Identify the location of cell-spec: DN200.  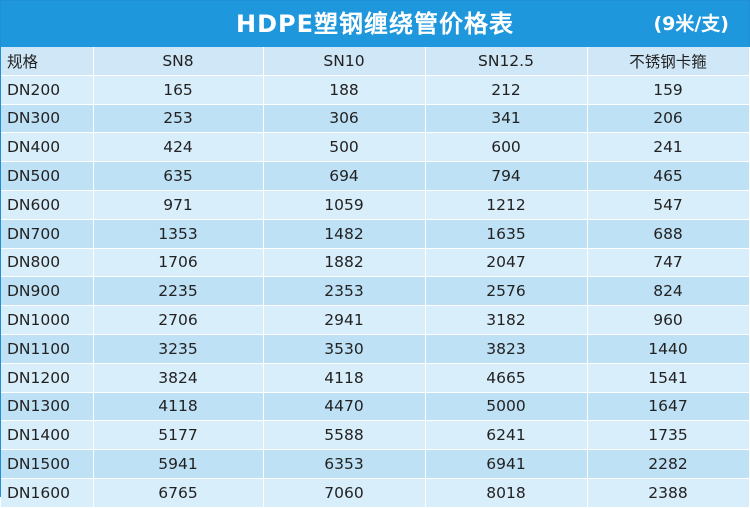
(47, 90).